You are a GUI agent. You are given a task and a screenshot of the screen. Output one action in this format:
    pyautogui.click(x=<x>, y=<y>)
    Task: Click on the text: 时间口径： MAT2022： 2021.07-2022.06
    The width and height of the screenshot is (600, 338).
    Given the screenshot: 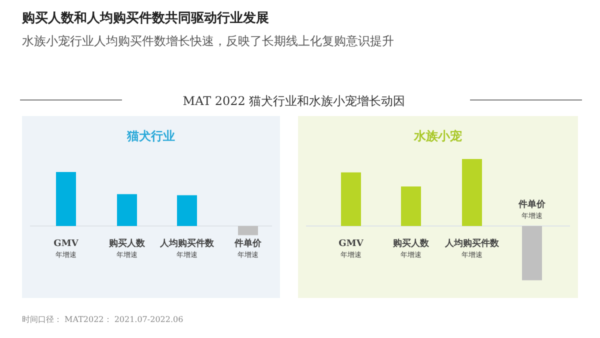 What is the action you would take?
    pyautogui.click(x=103, y=319)
    